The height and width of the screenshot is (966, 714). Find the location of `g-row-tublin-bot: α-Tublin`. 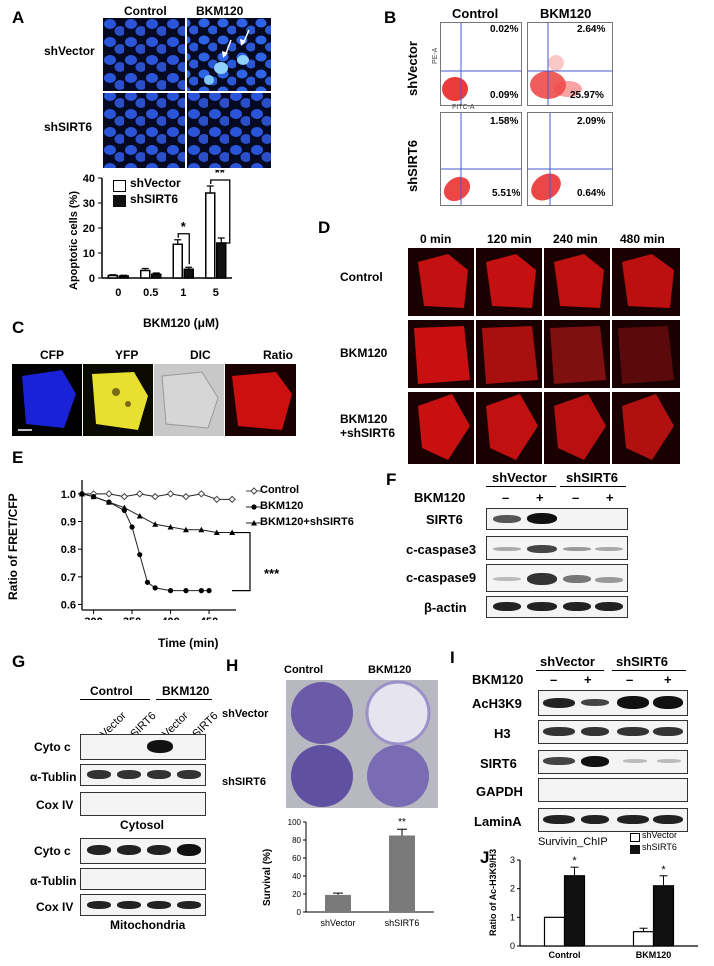

g-row-tublin-bot: α-Tublin is located at coordinates (53, 881).